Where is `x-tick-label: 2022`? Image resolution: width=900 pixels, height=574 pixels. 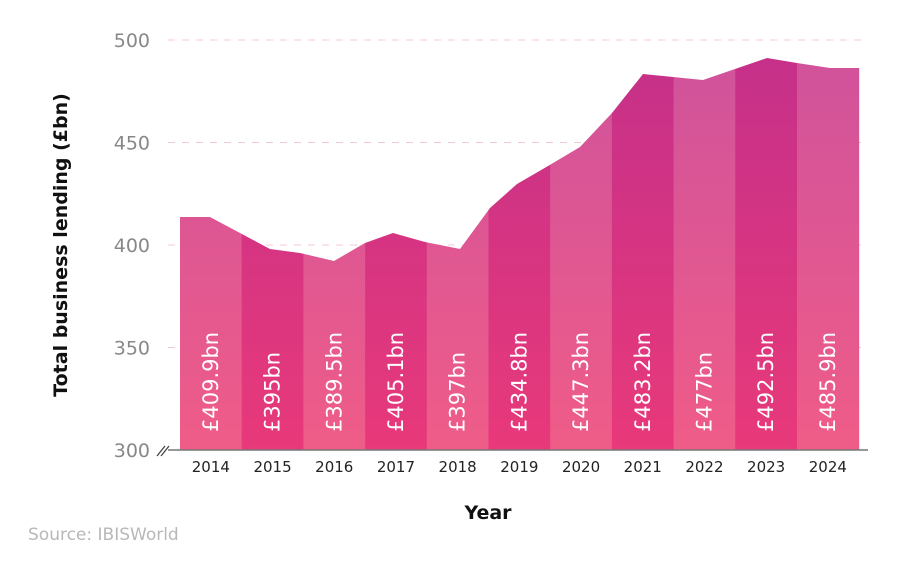 x-tick-label: 2022 is located at coordinates (704, 467).